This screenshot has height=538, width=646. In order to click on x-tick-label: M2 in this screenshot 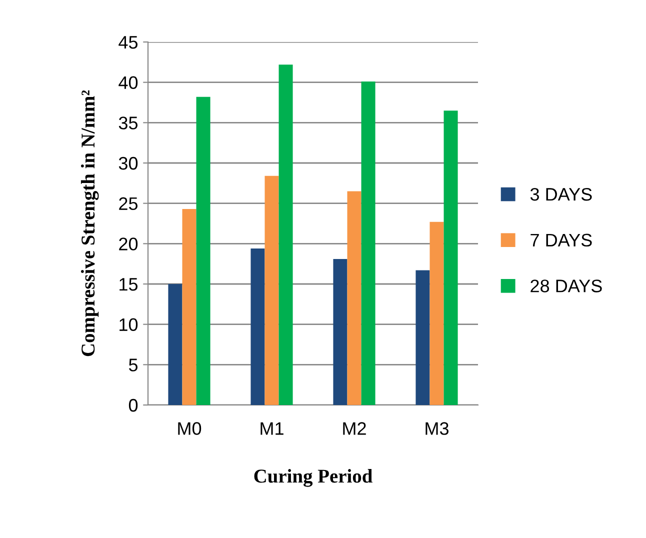, I will do `click(354, 428)`.